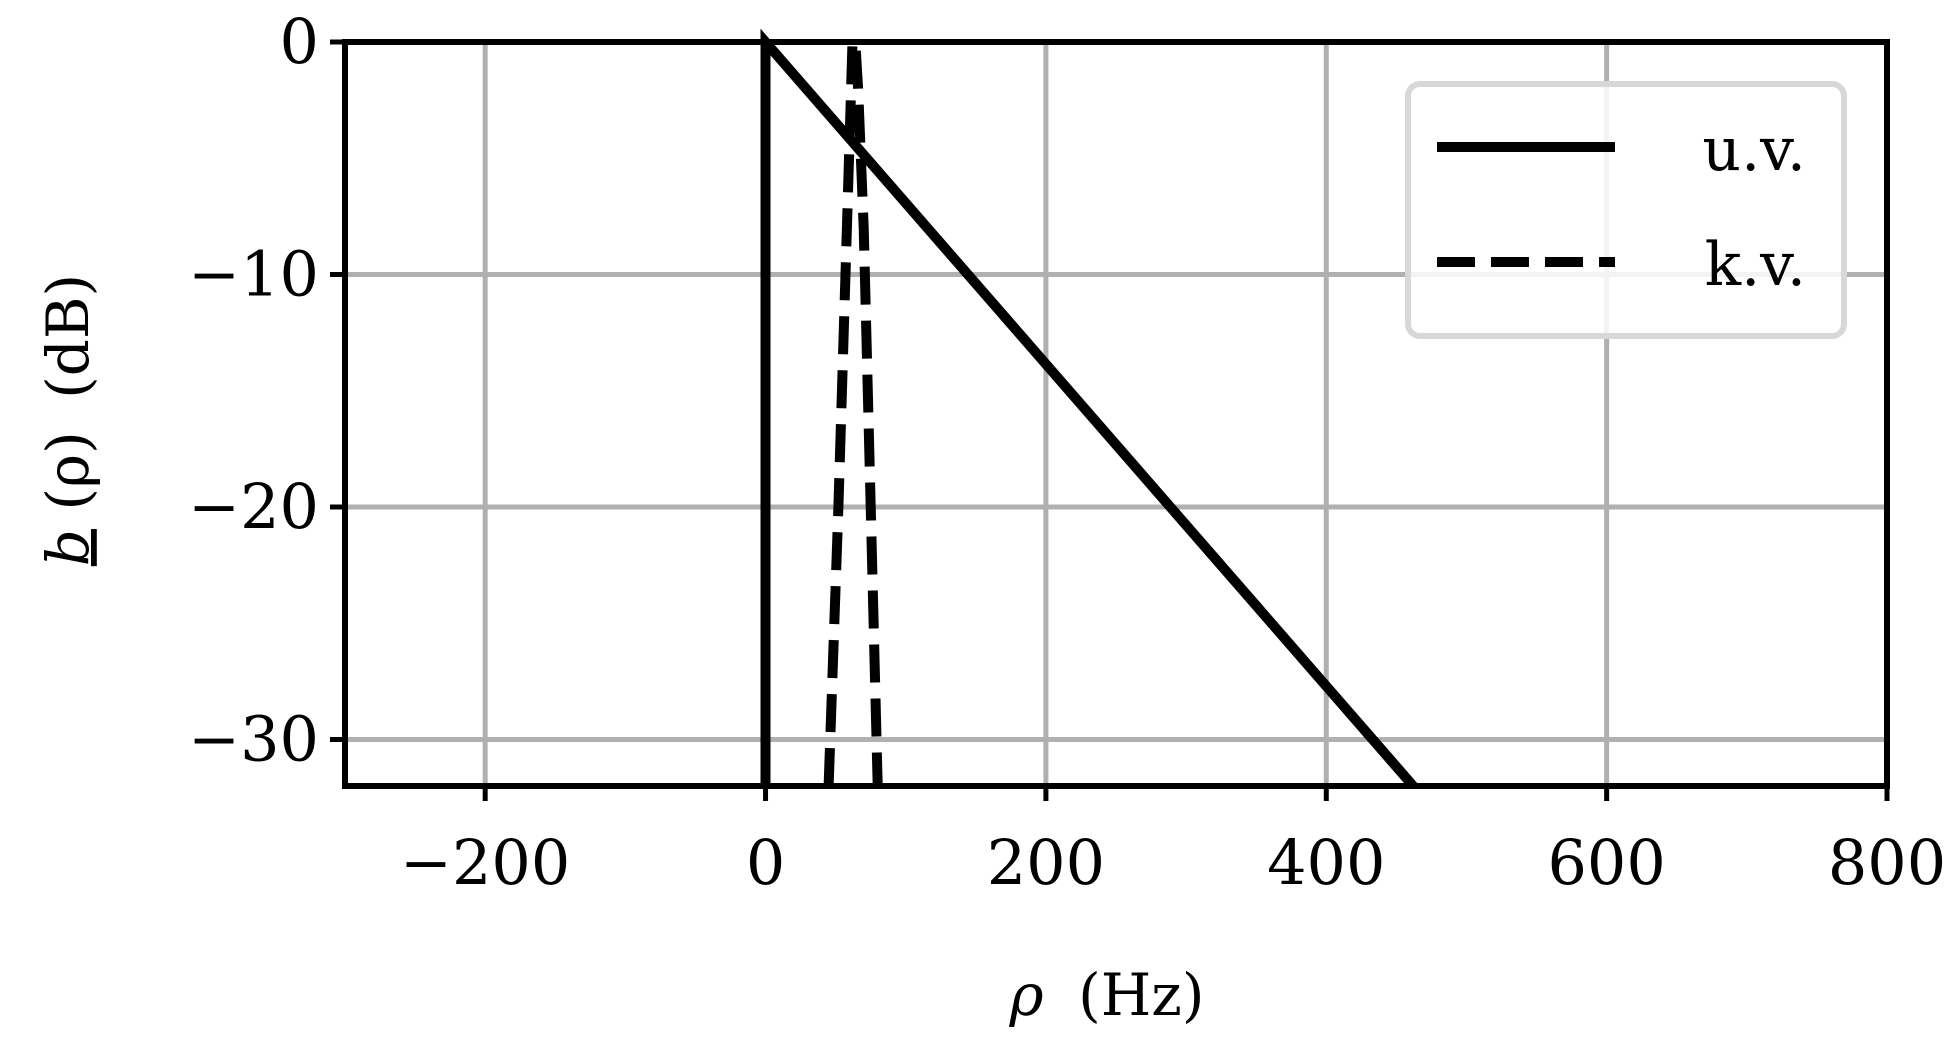 The height and width of the screenshot is (1049, 1954). I want to click on y-axis-symbol: b, so click(68, 547).